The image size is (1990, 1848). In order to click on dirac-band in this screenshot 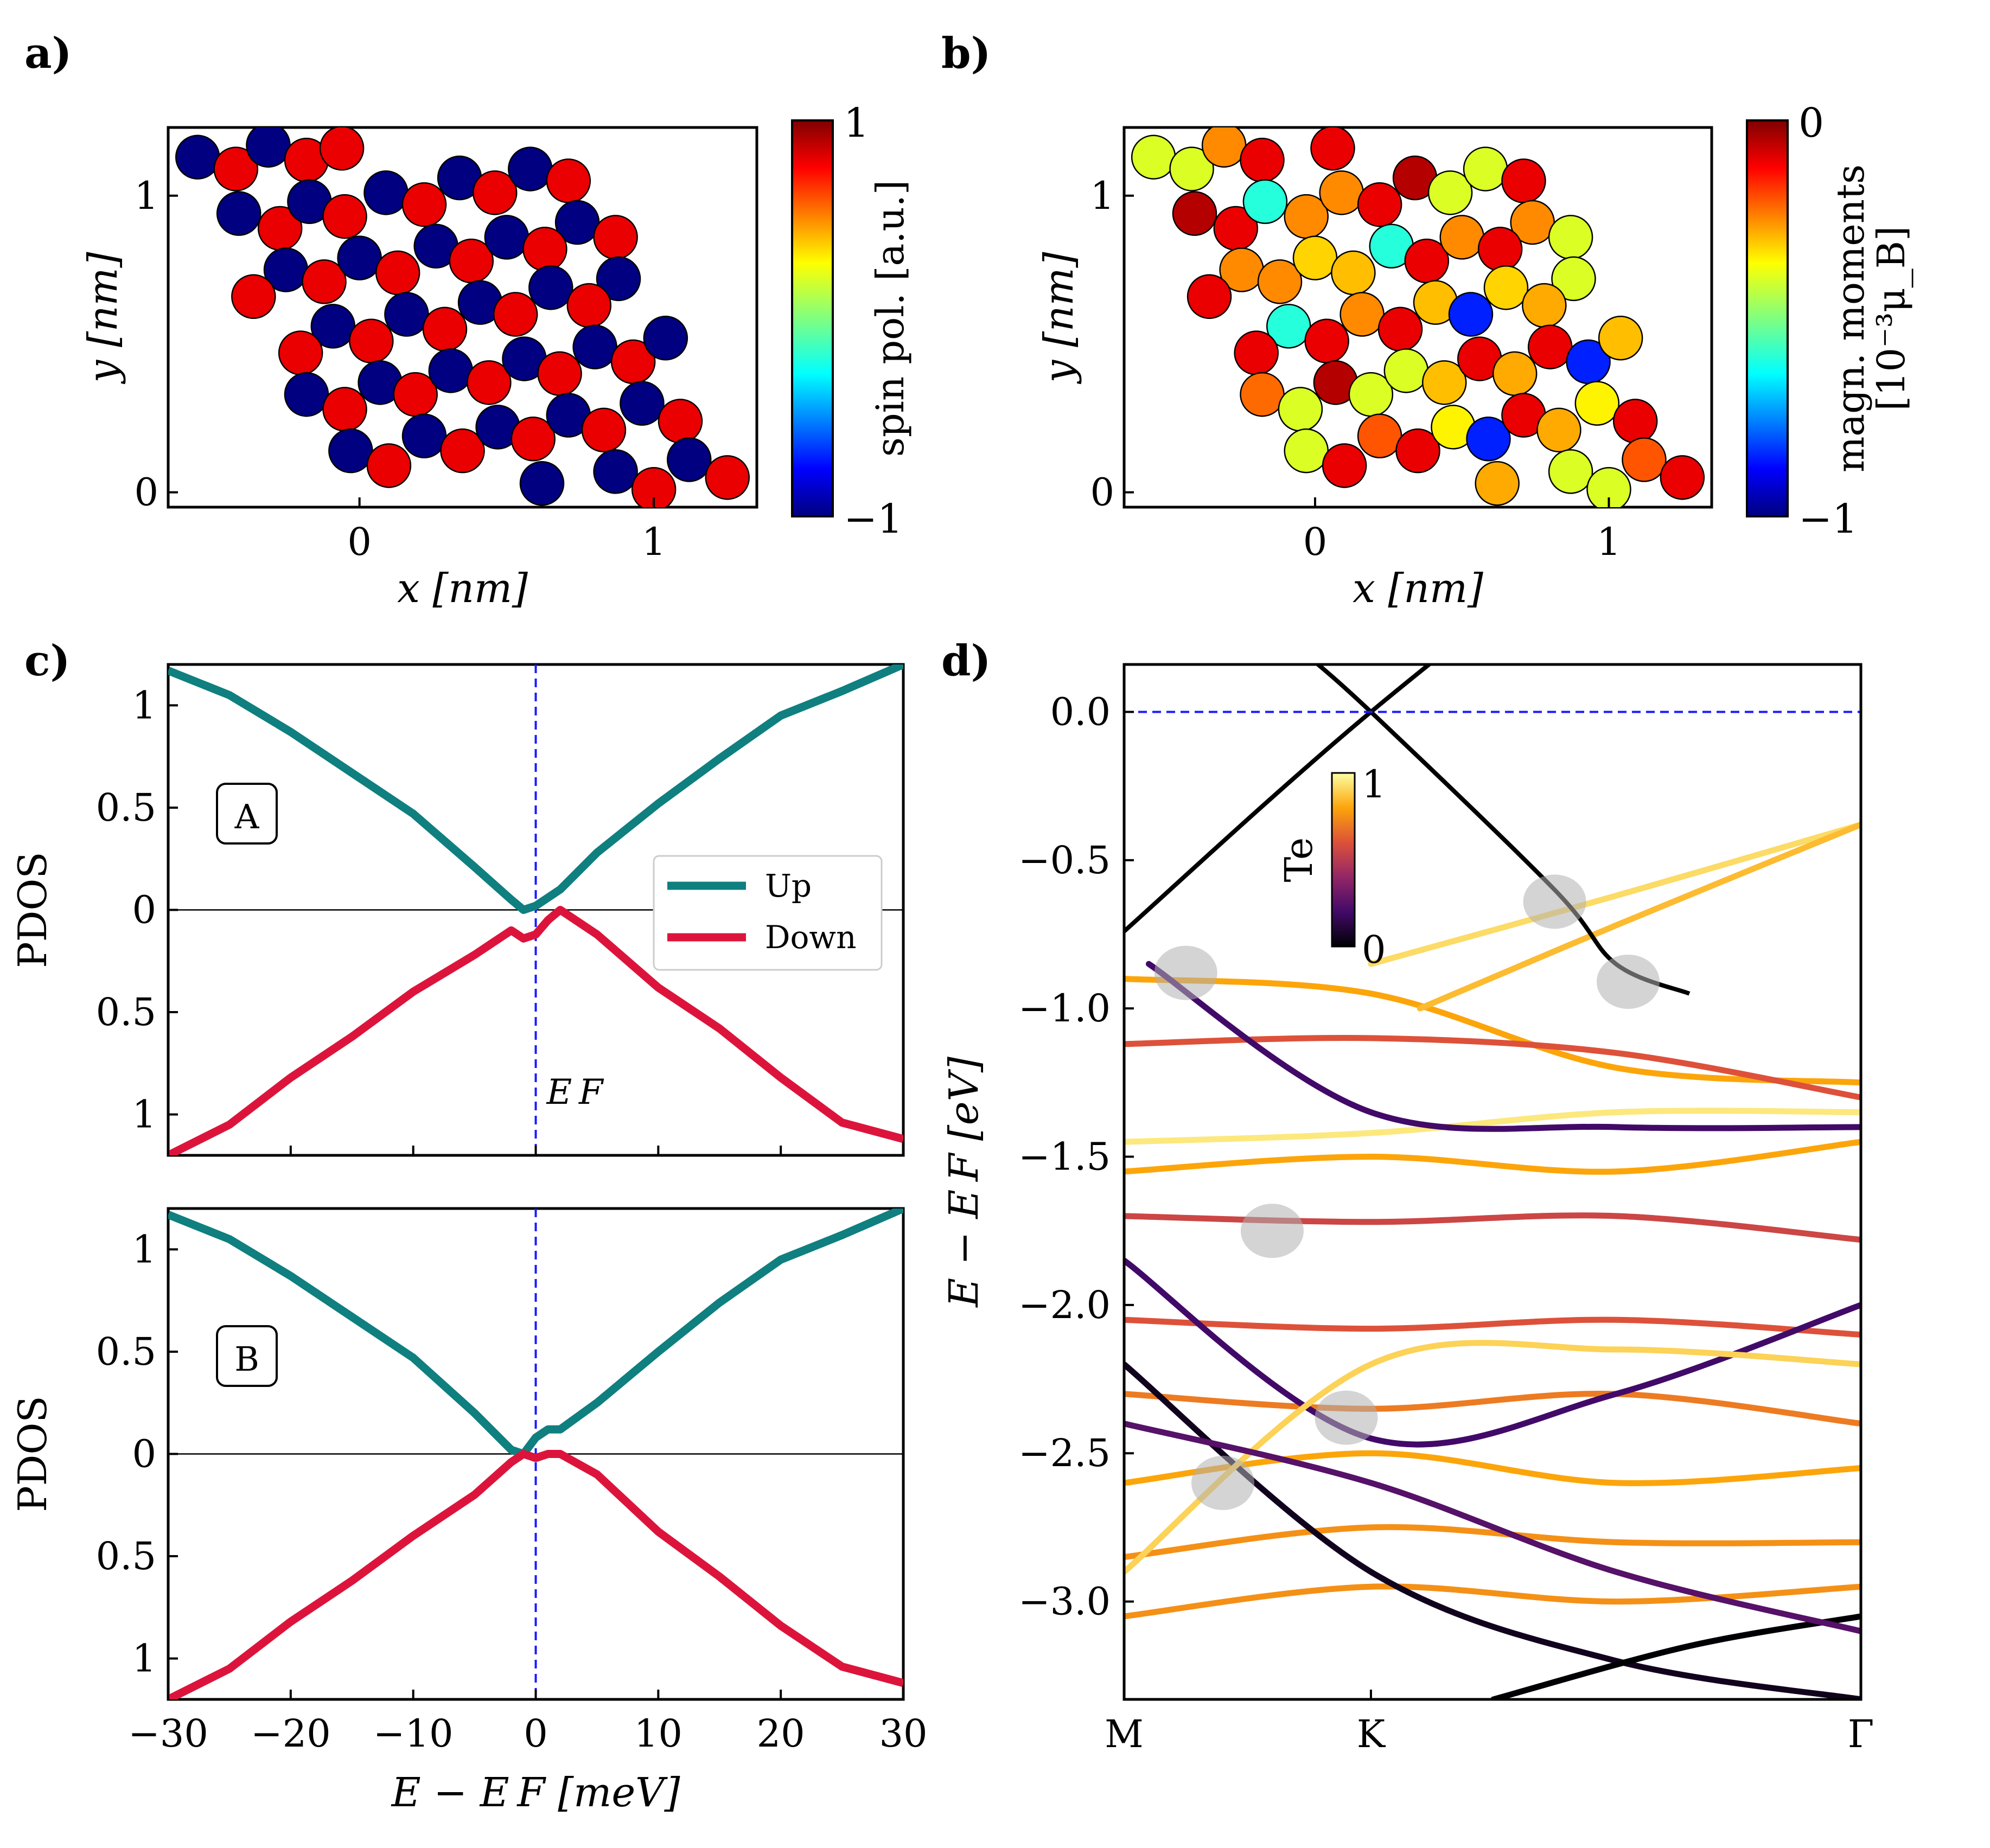, I will do `click(1503, 830)`.